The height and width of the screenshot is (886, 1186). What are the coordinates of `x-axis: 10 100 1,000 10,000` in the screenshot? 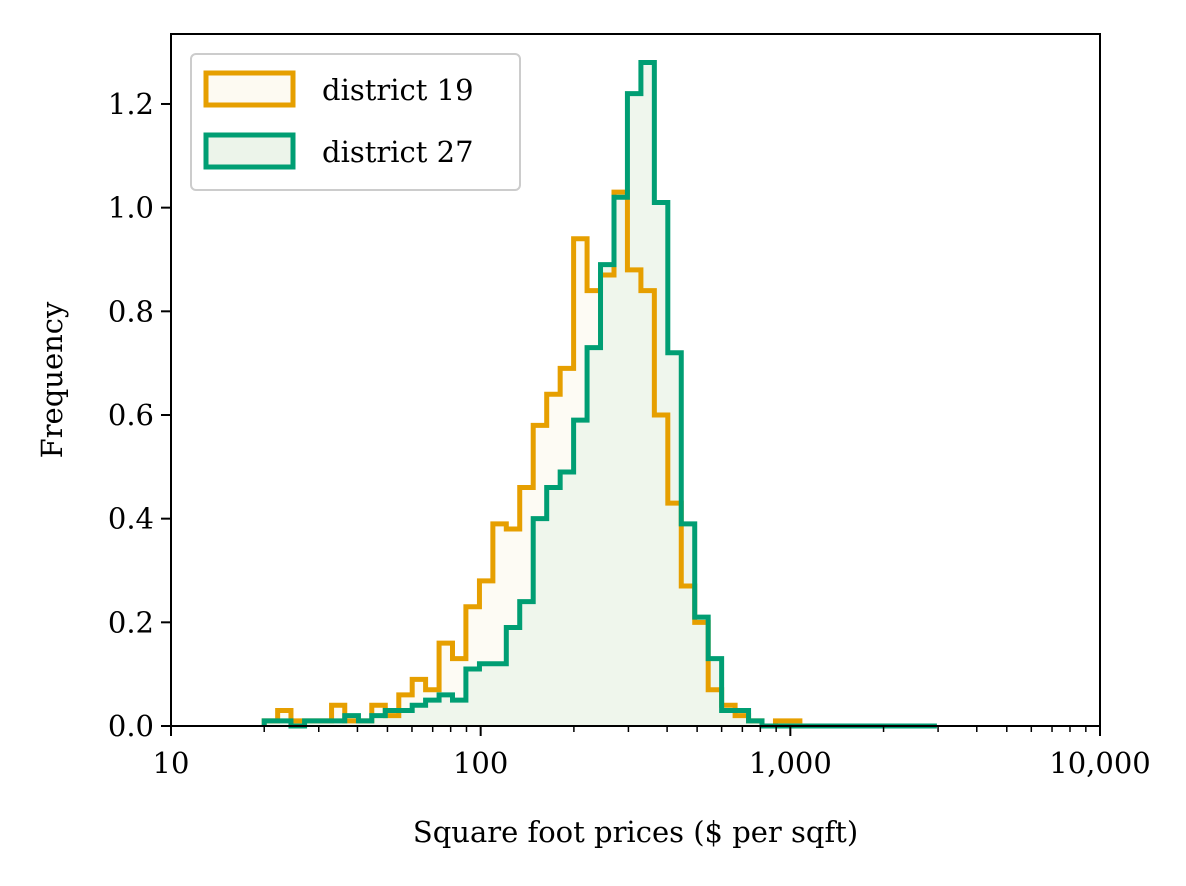 It's located at (652, 753).